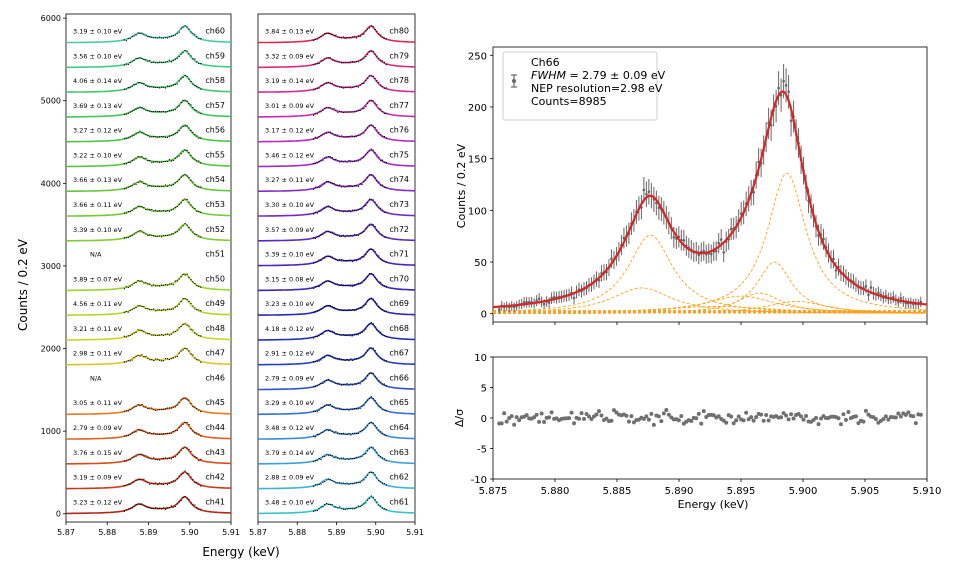 The width and height of the screenshot is (960, 580). What do you see at coordinates (713, 504) in the screenshot?
I see `residual-x-axis-title: Energy (keV)` at bounding box center [713, 504].